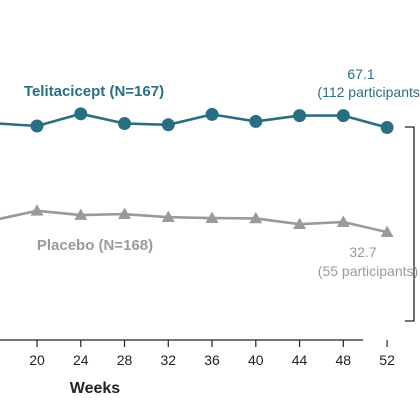 This screenshot has width=420, height=420. I want to click on telitacicept-final-value: 67.1, so click(360, 74).